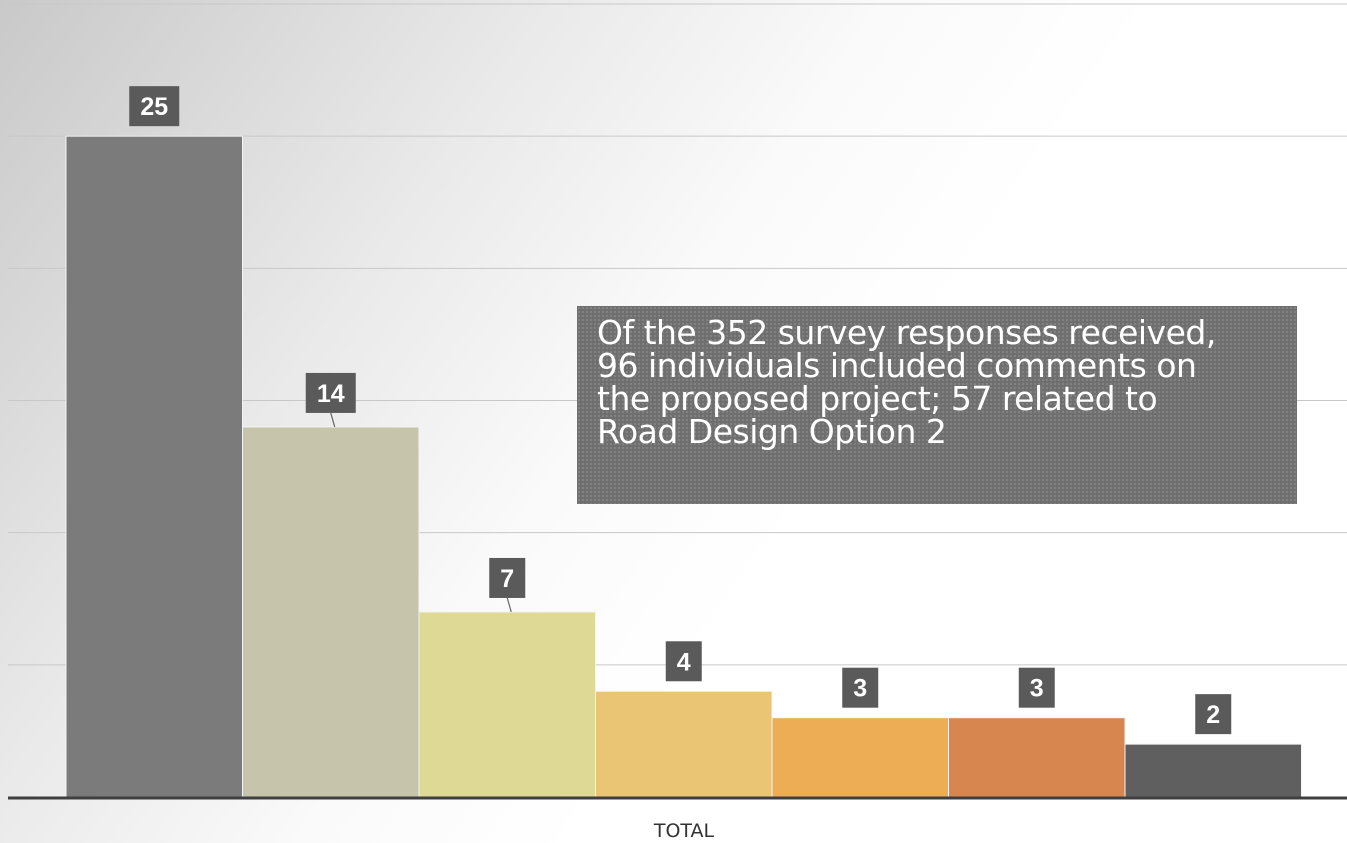  I want to click on callout-line: 96 individuals included comments on, so click(897, 365).